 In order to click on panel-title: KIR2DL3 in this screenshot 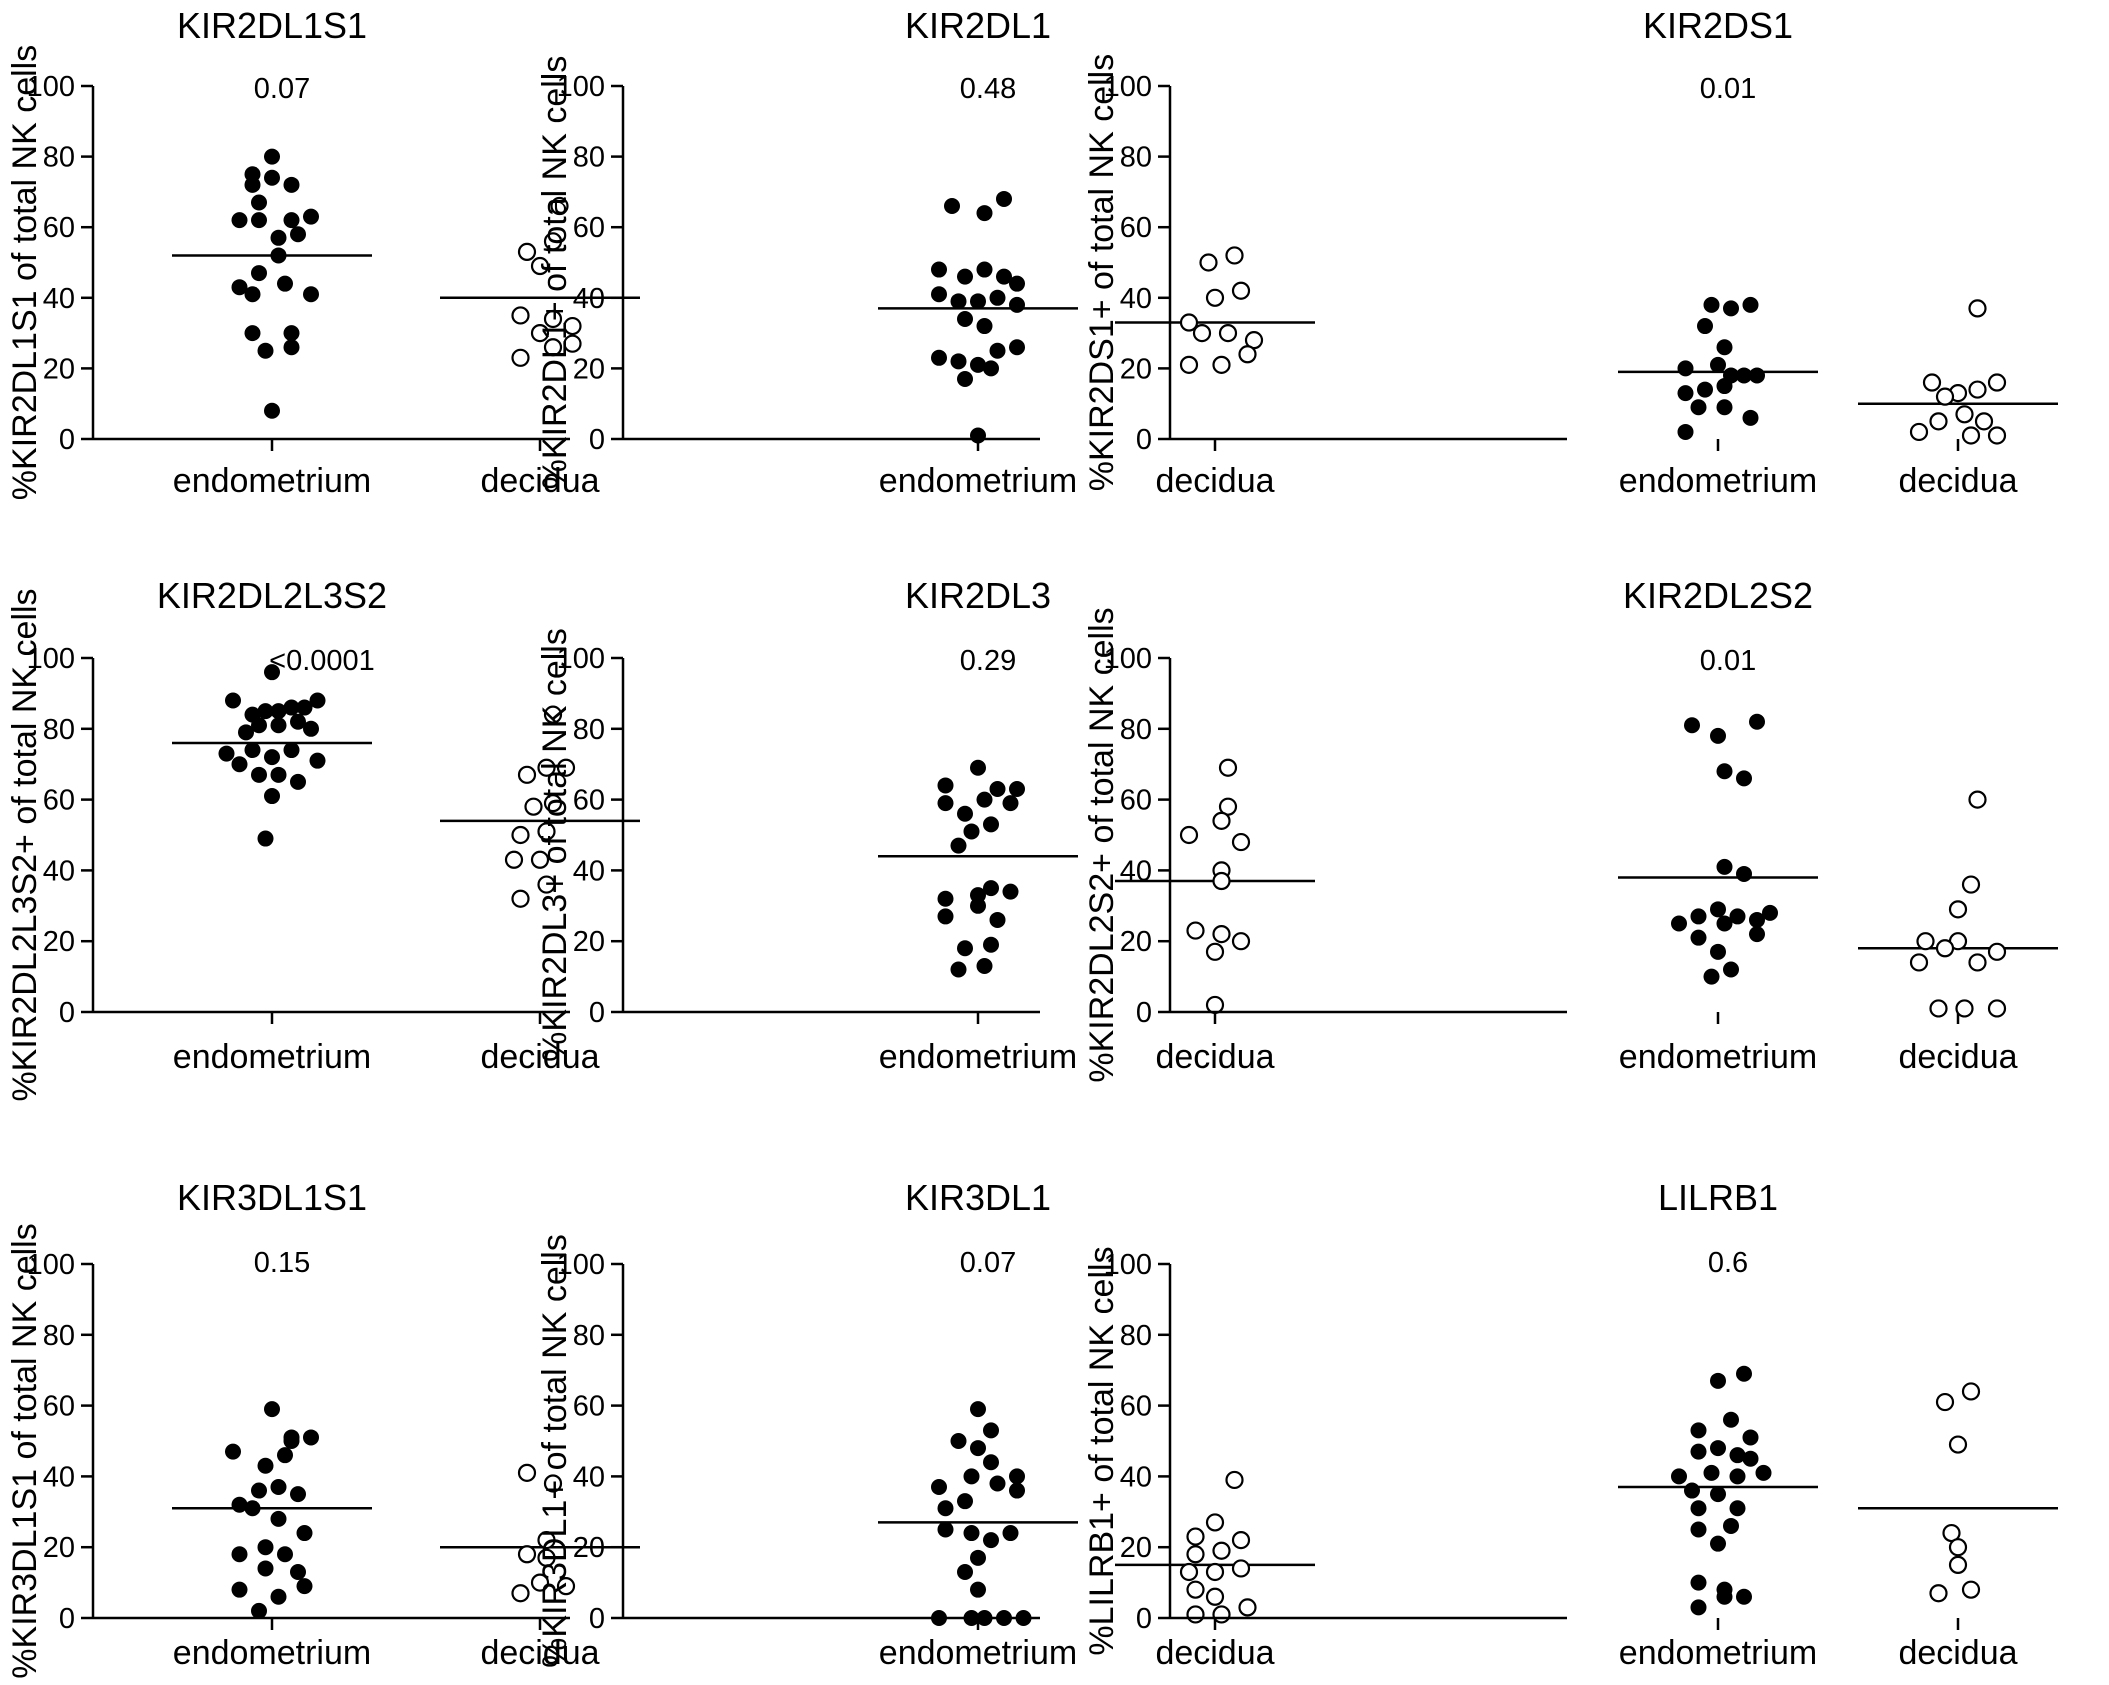, I will do `click(978, 595)`.